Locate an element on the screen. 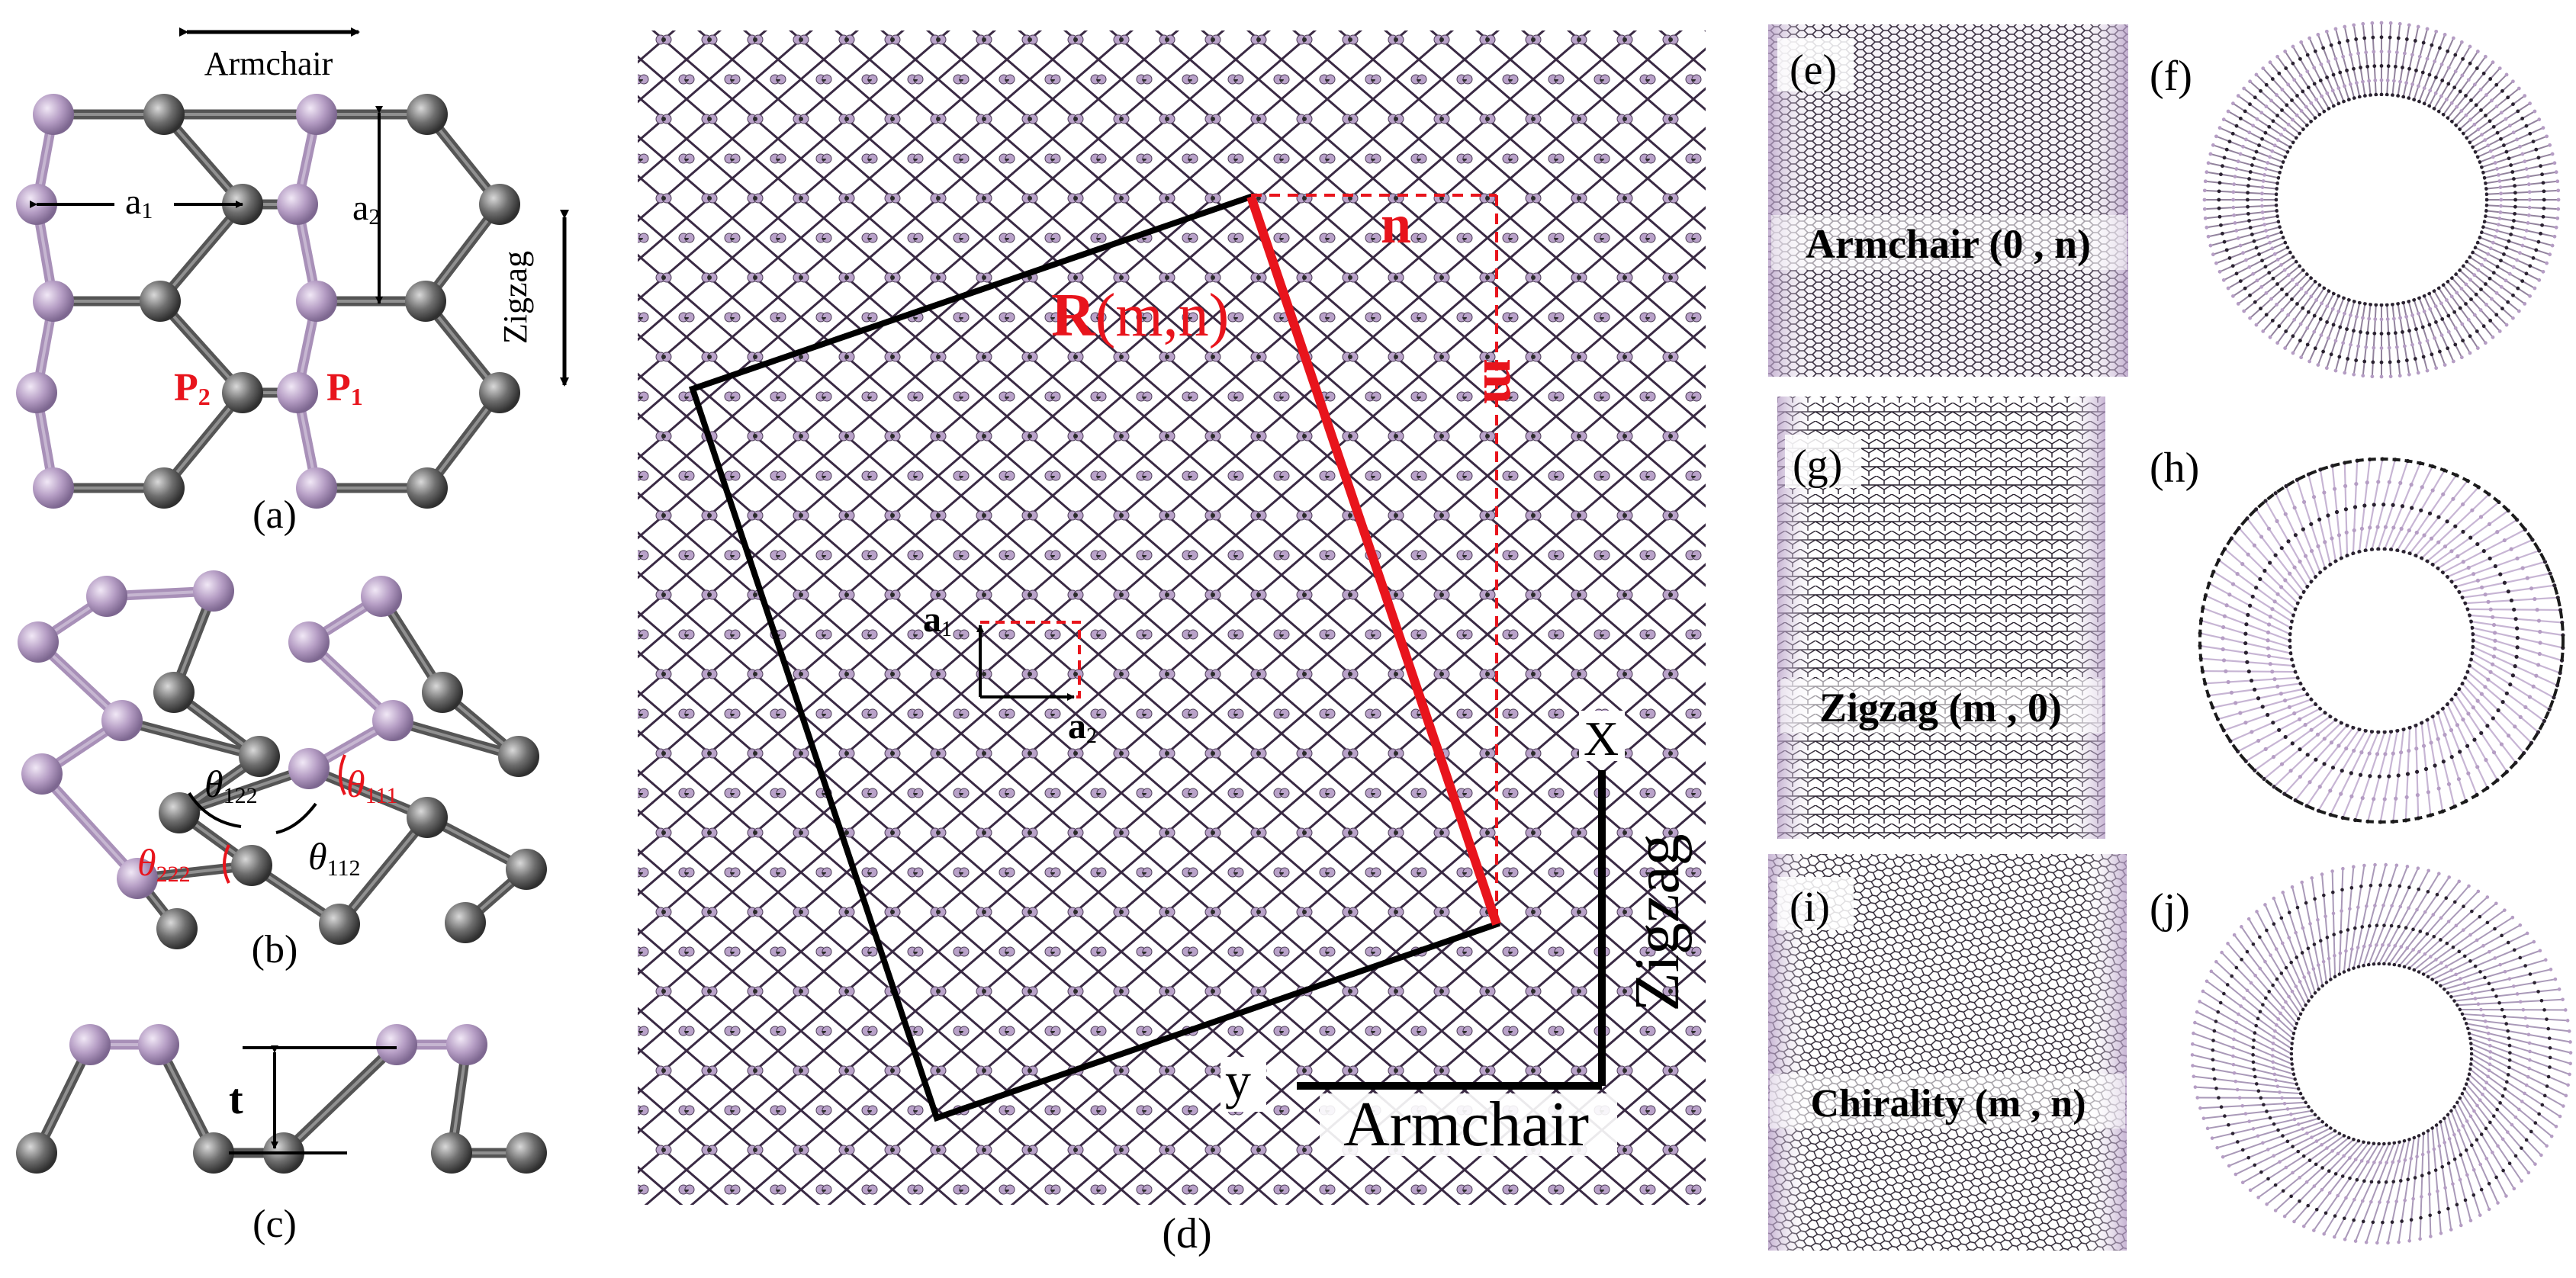 The image size is (2576, 1278). panel-c-atom-dark is located at coordinates (213, 1153).